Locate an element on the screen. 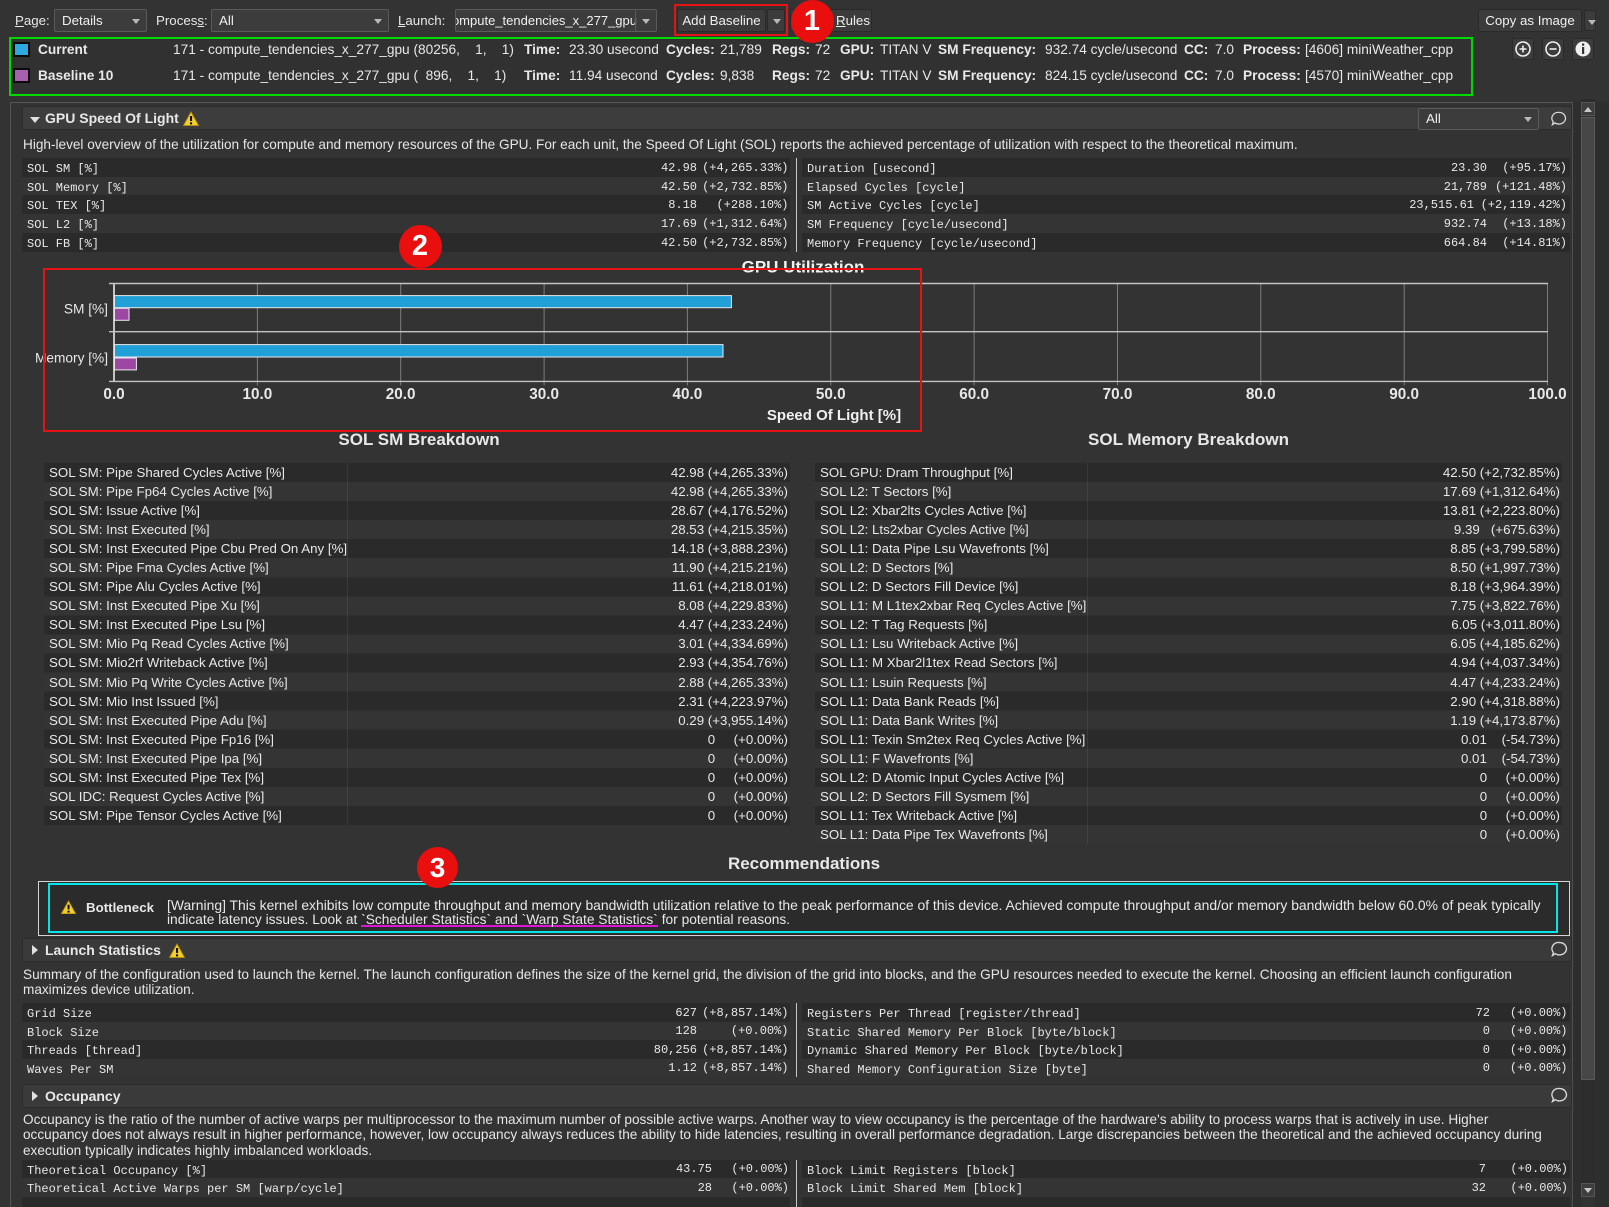 This screenshot has height=1207, width=1609. svg-text: 20.0 is located at coordinates (401, 394).